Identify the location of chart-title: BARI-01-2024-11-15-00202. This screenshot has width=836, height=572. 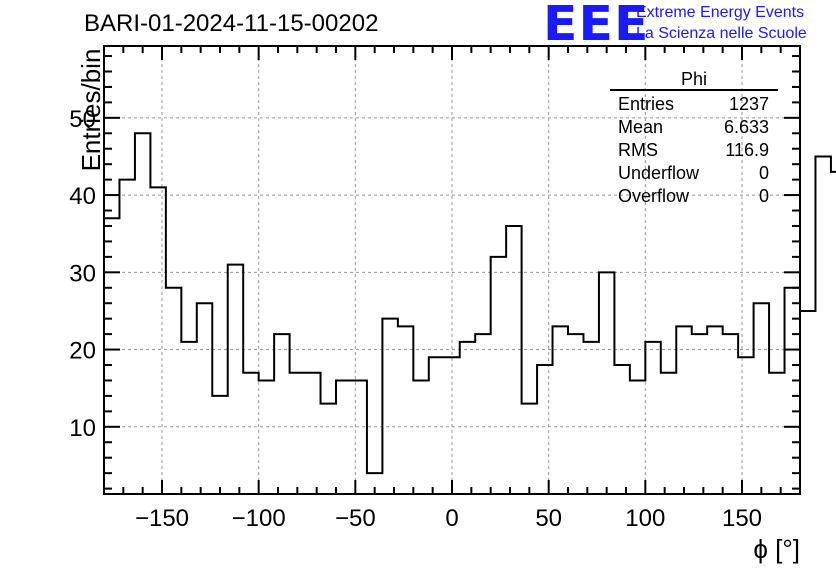
(231, 23).